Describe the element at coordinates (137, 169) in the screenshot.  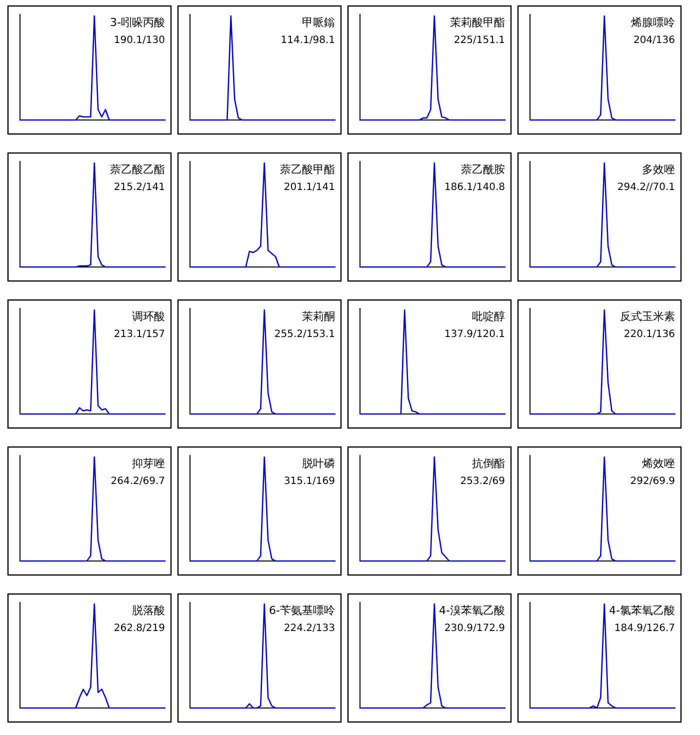
I see `chart-title: 萘乙酸乙酯` at that location.